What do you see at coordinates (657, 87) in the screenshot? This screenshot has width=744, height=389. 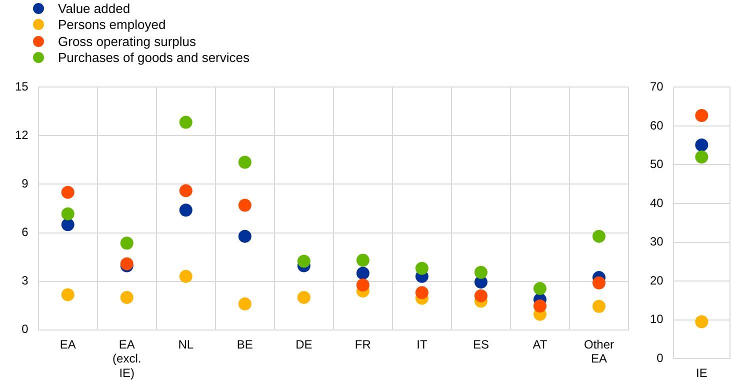 I see `y-tick-label: 70` at bounding box center [657, 87].